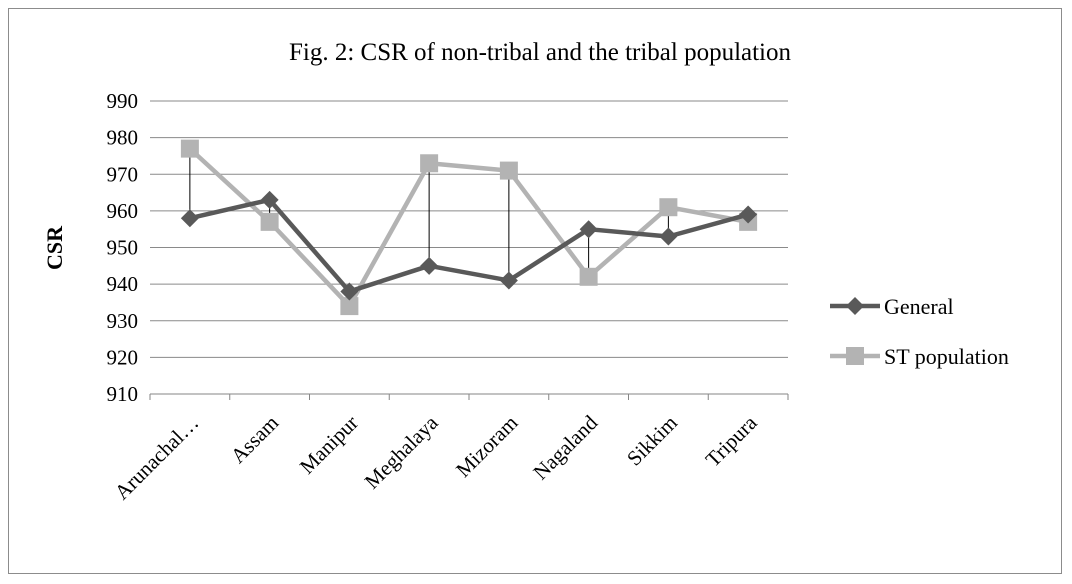 The width and height of the screenshot is (1072, 584). What do you see at coordinates (919, 331) in the screenshot?
I see `legend: General ST population` at bounding box center [919, 331].